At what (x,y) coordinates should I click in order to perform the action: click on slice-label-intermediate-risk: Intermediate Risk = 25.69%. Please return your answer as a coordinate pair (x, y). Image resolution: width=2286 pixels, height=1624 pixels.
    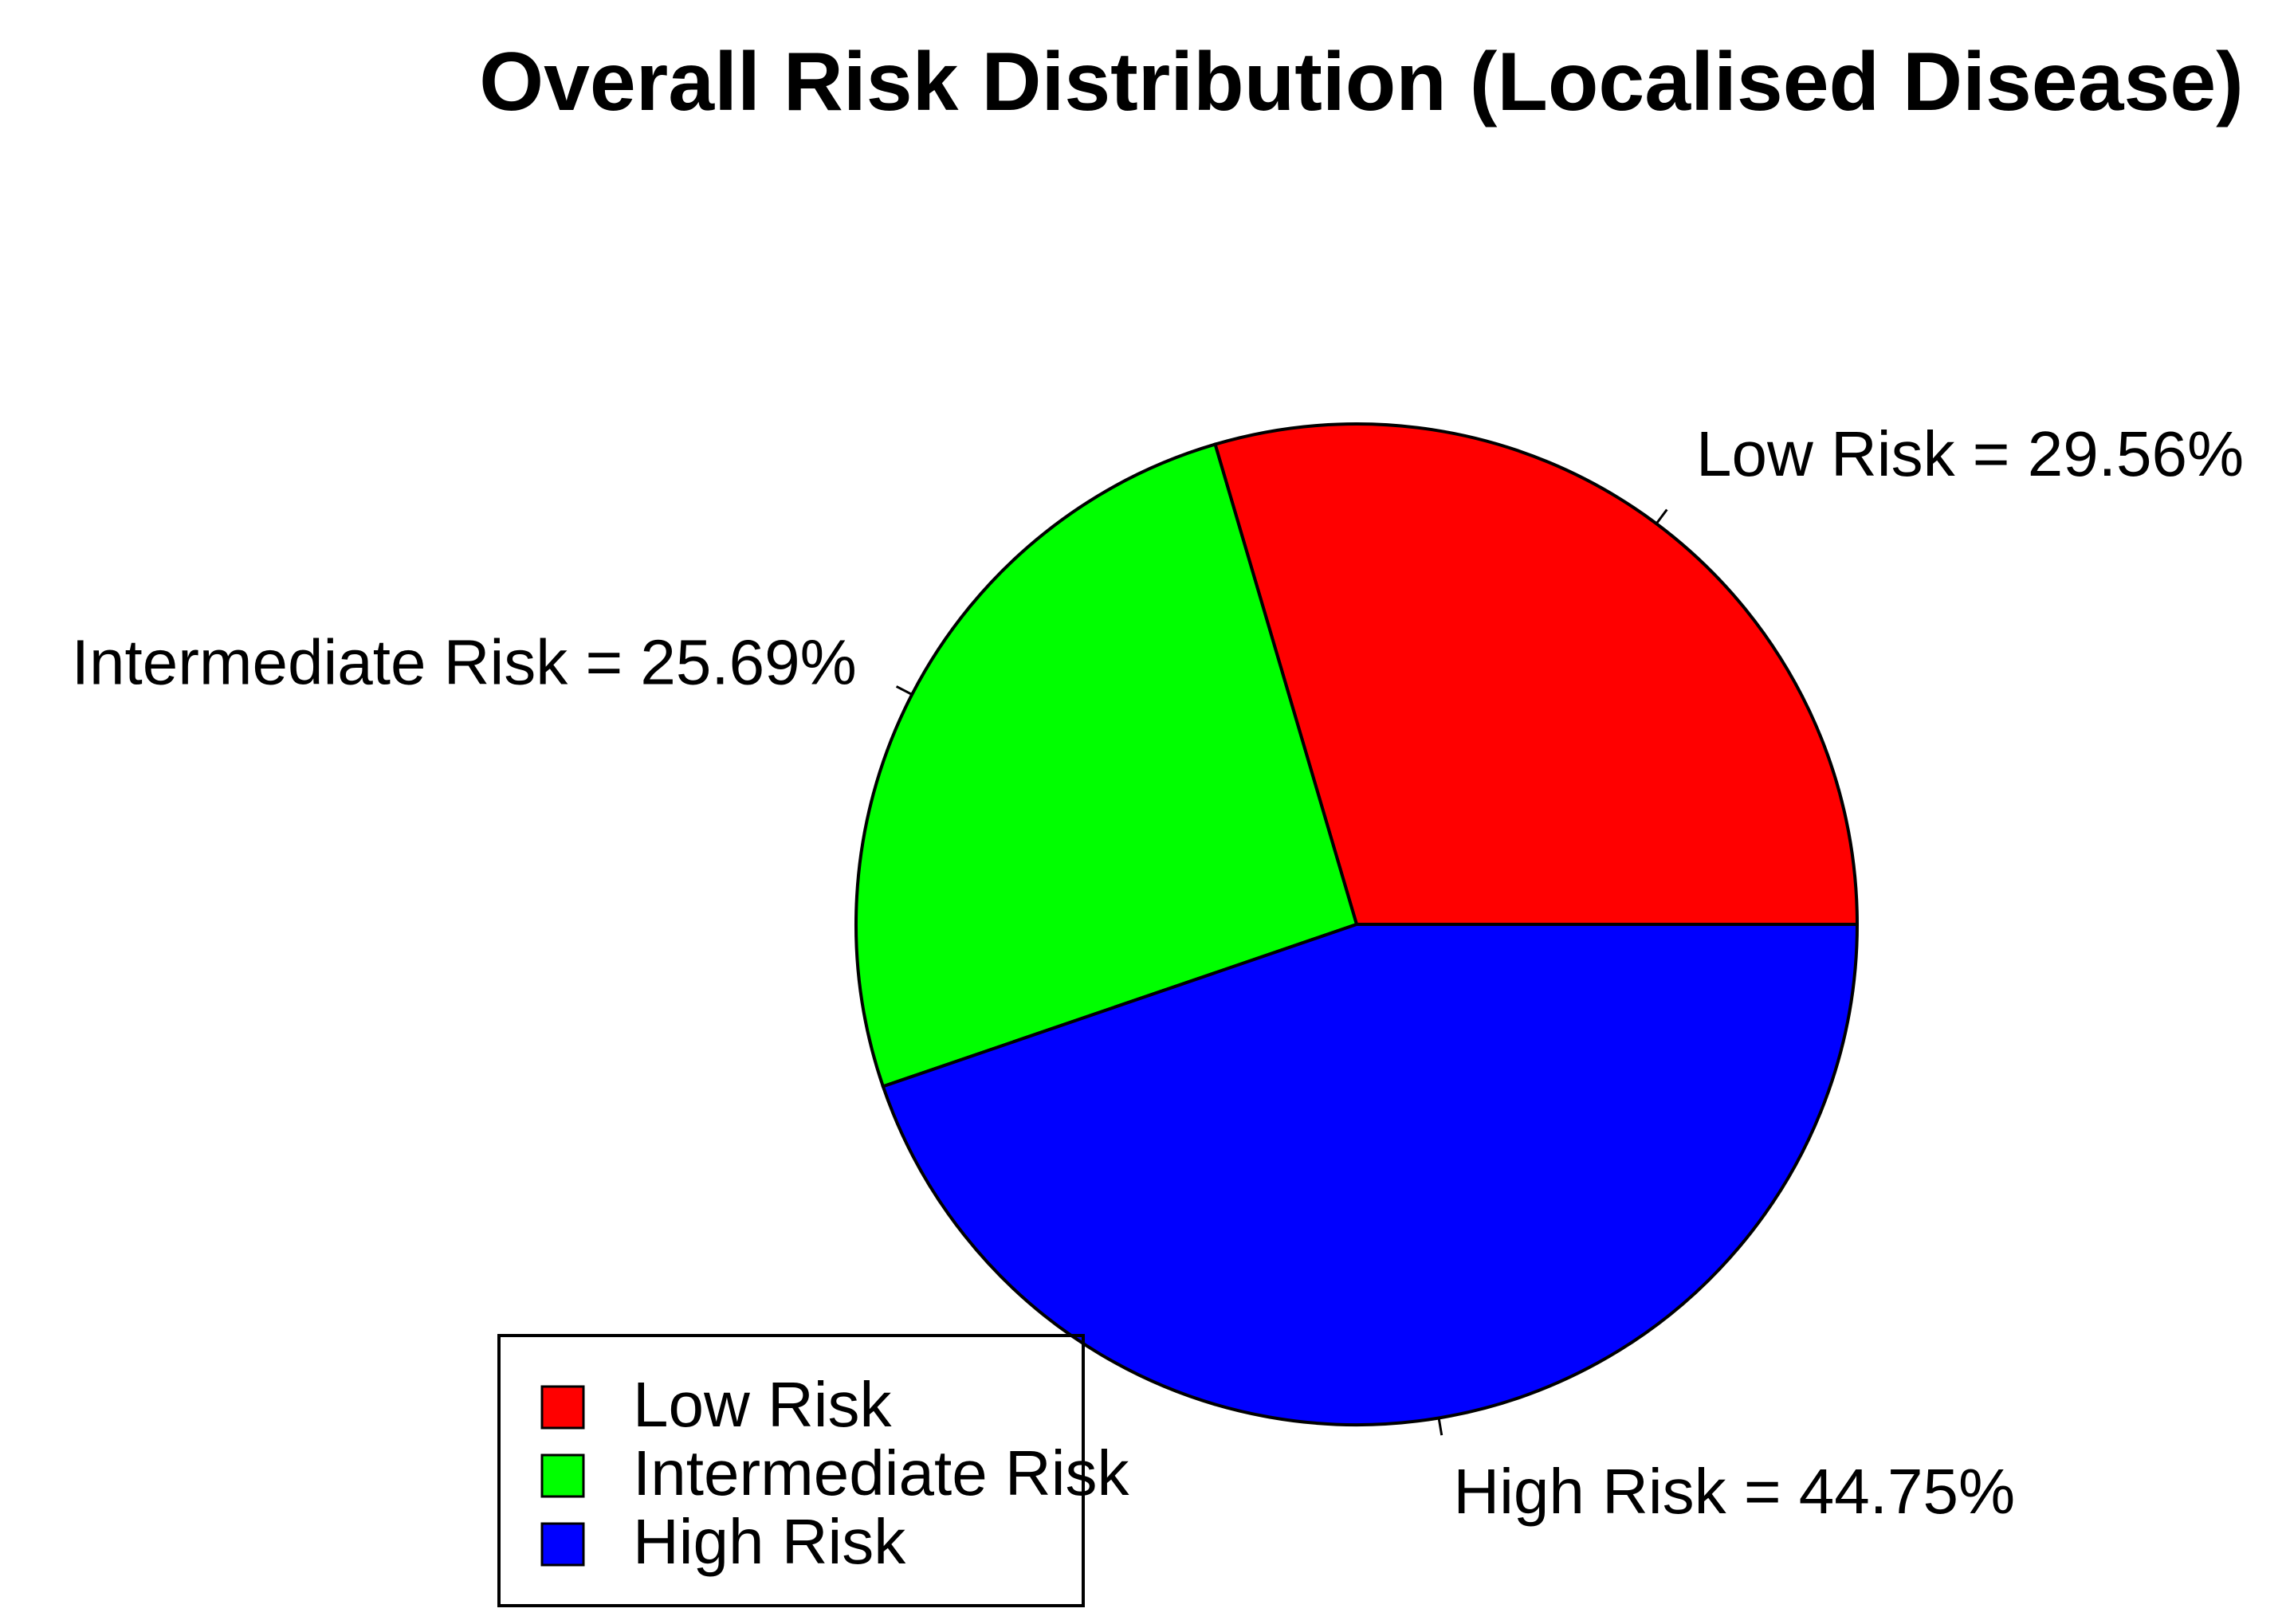
    Looking at the image, I should click on (465, 662).